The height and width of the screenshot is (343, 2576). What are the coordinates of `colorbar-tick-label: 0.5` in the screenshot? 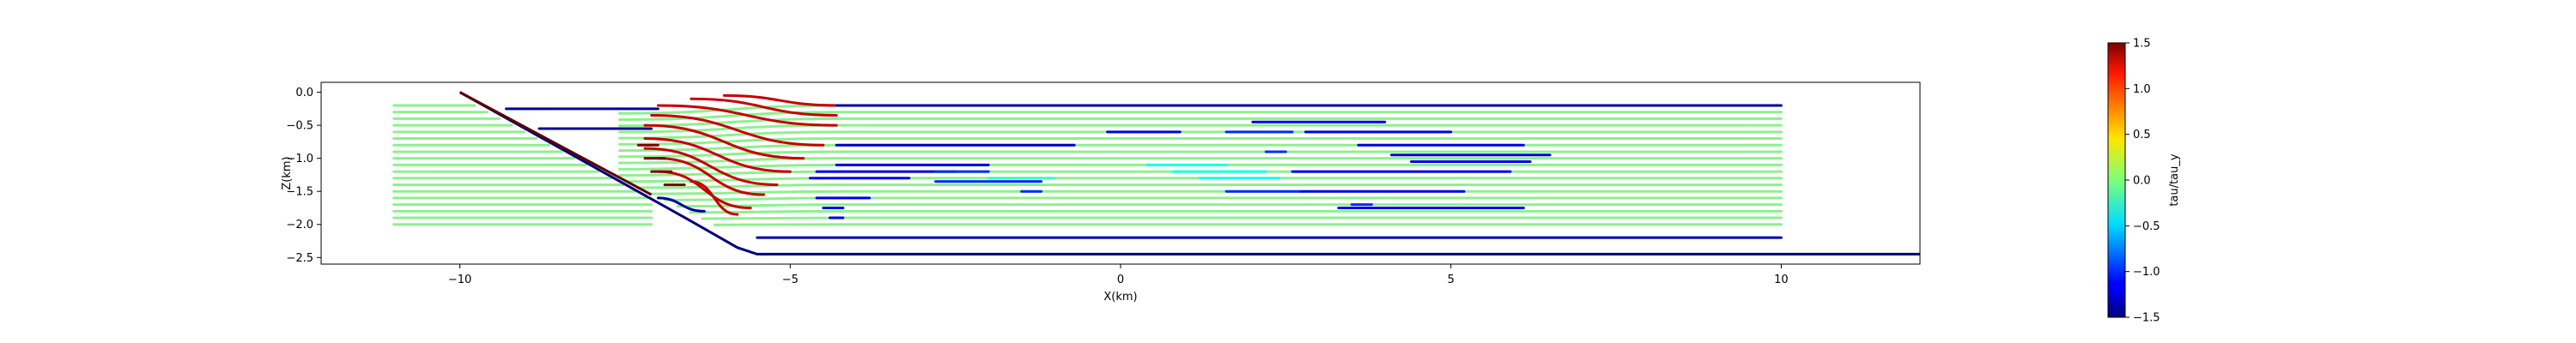 It's located at (2142, 135).